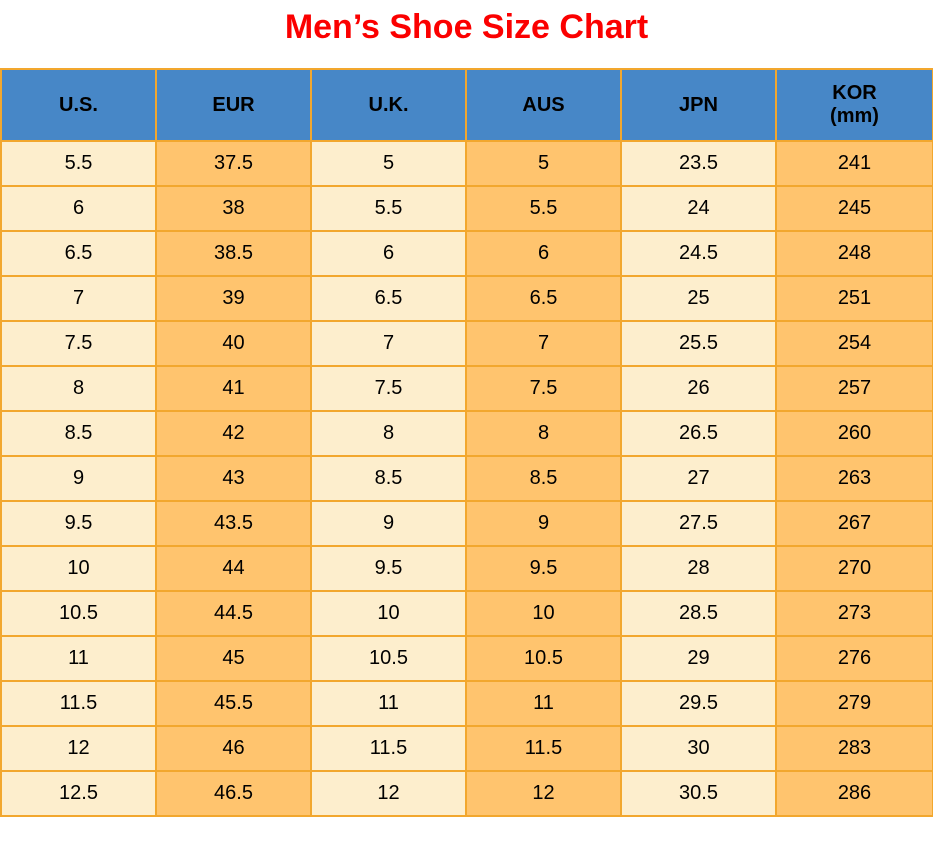  I want to click on table-cell: 29.5, so click(698, 703).